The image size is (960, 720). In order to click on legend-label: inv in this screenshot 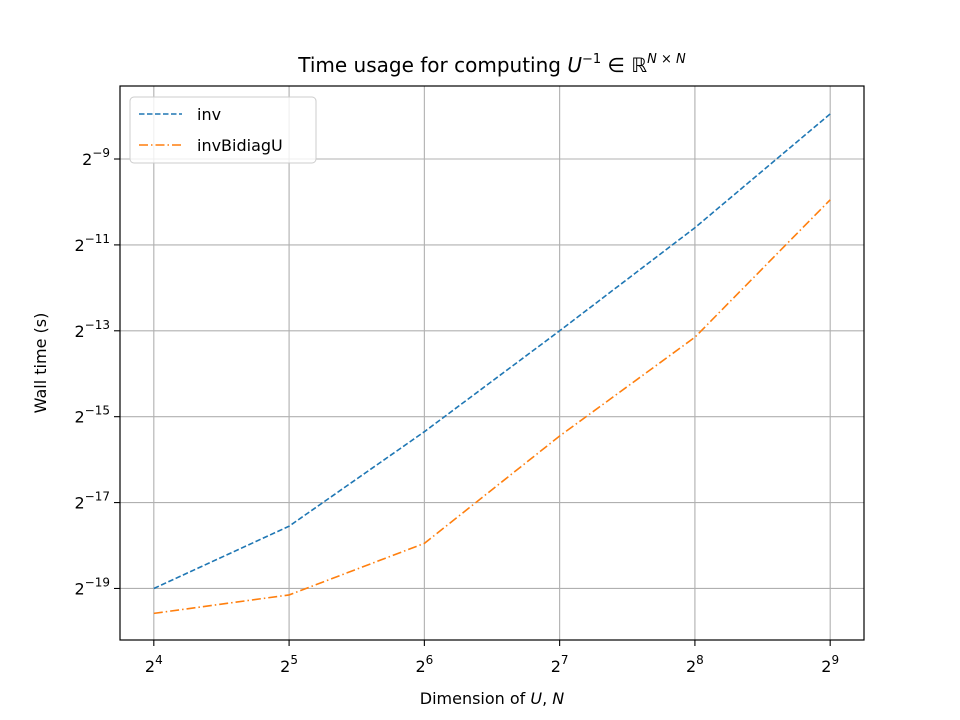, I will do `click(209, 114)`.